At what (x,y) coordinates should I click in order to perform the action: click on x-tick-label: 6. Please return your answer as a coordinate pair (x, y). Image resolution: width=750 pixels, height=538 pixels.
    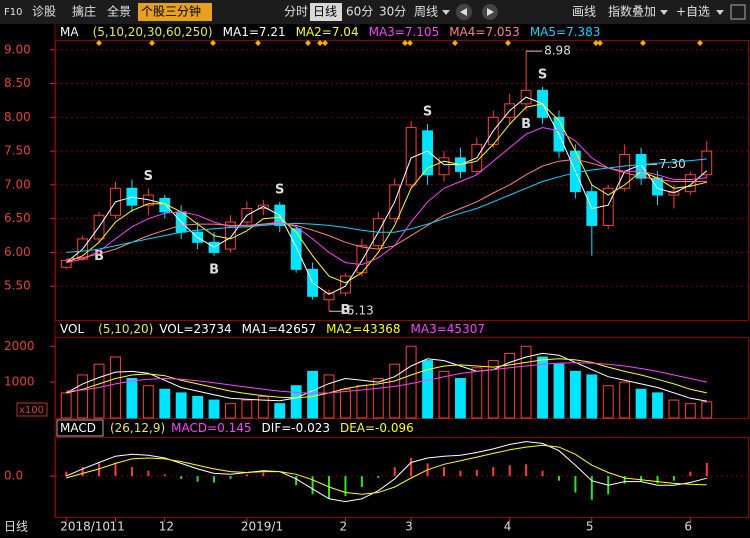
    Looking at the image, I should click on (688, 527).